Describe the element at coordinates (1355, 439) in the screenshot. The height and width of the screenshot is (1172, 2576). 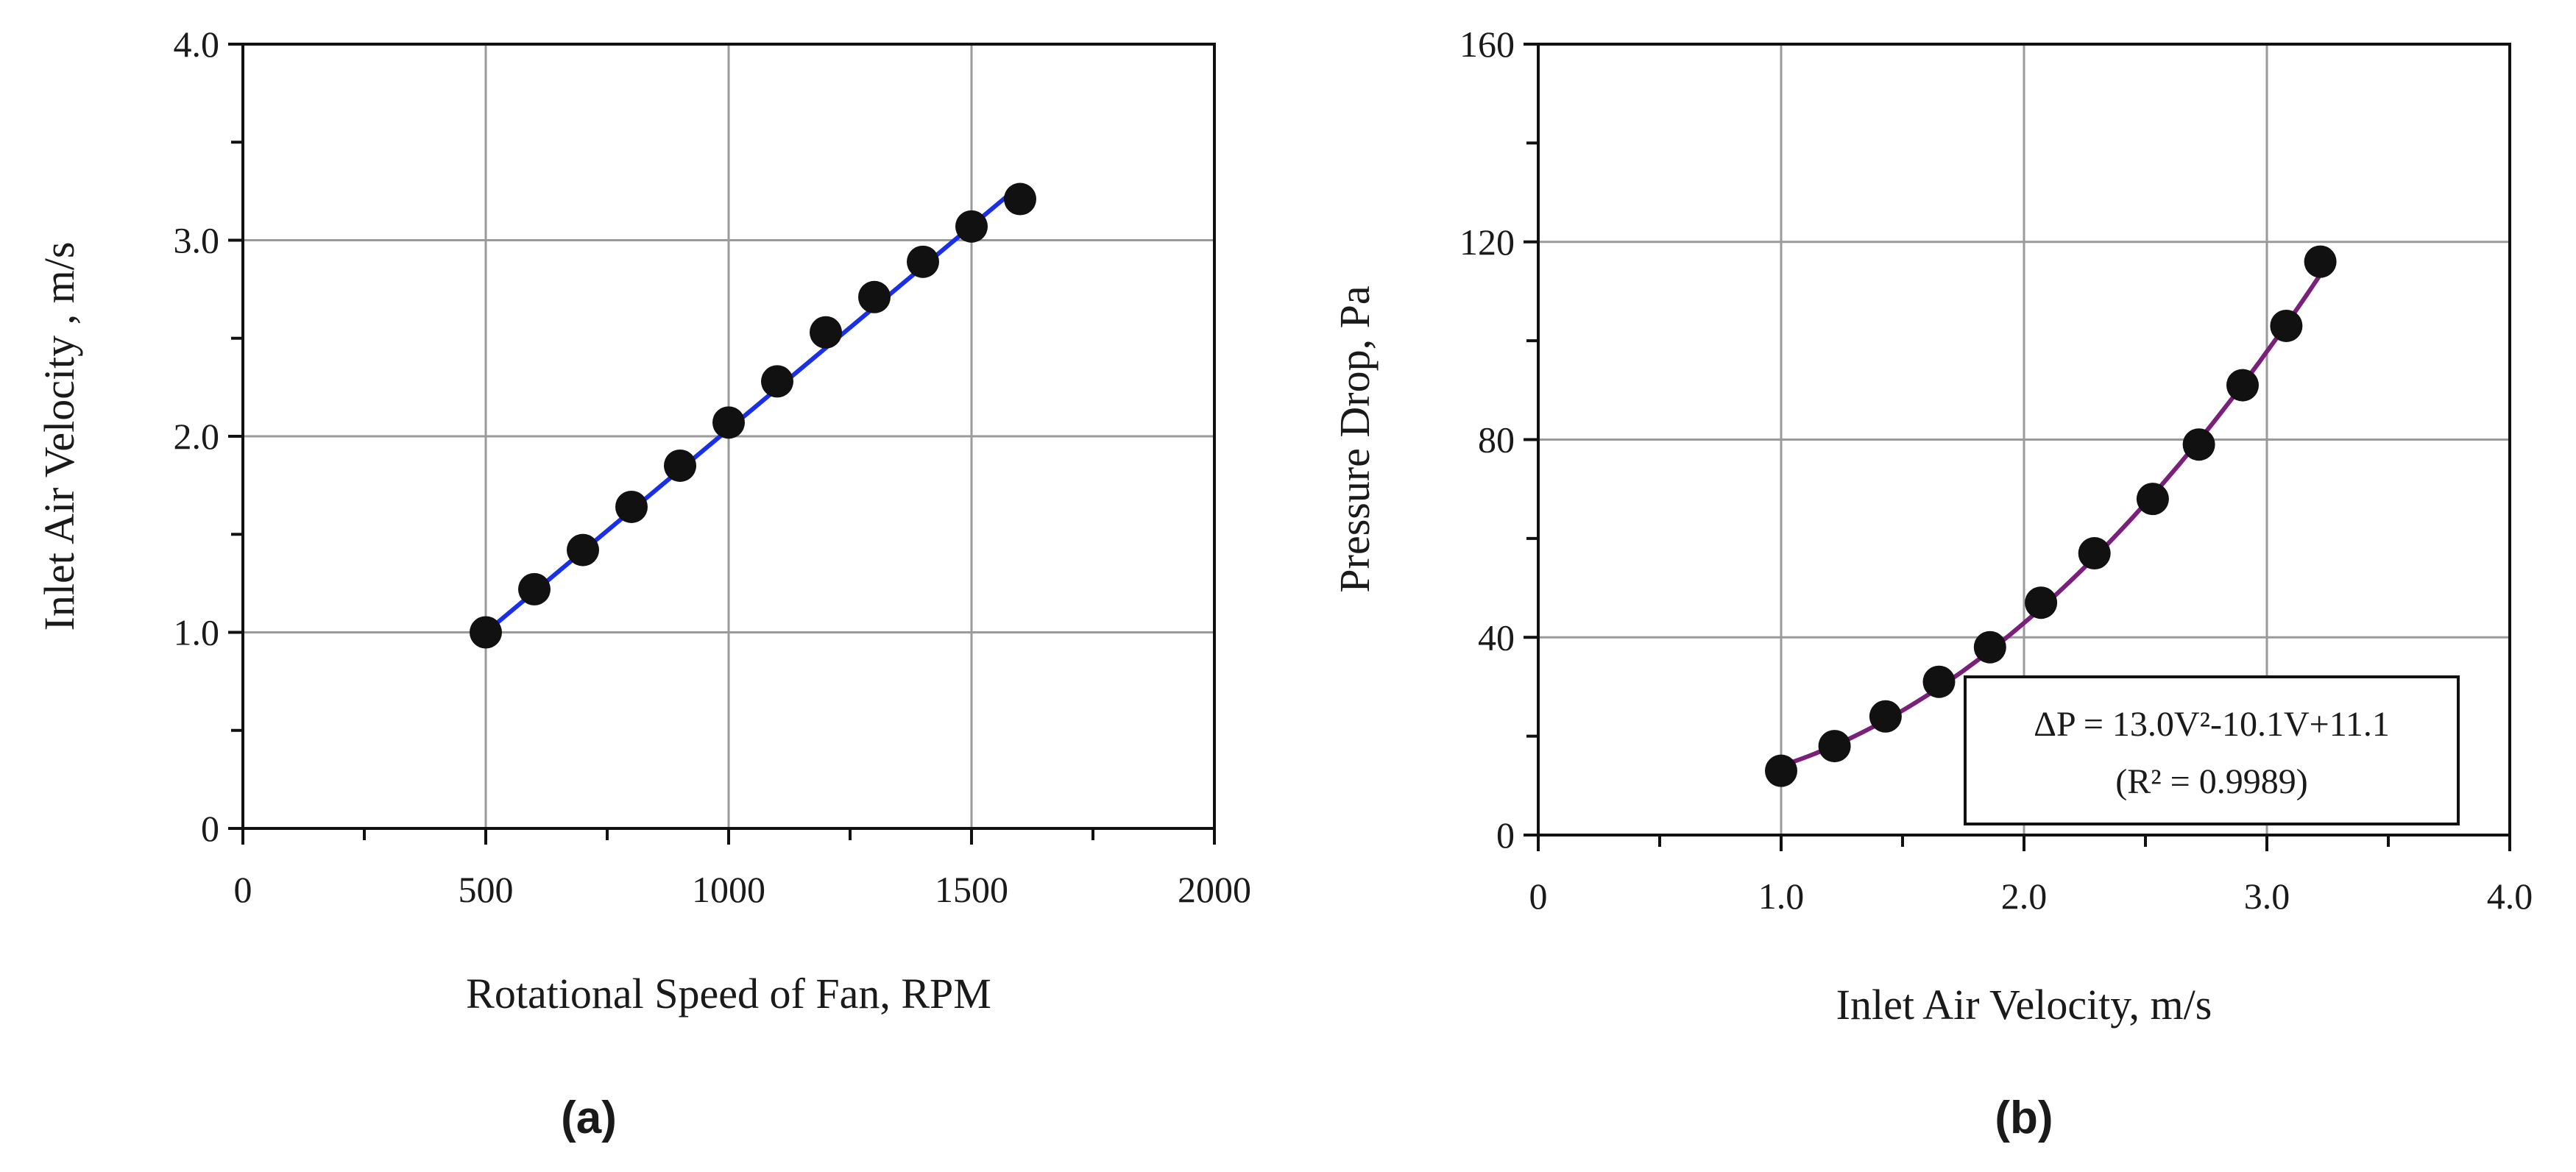
I see `panel-b-y-axis-title: Pressure Drop, Pa` at that location.